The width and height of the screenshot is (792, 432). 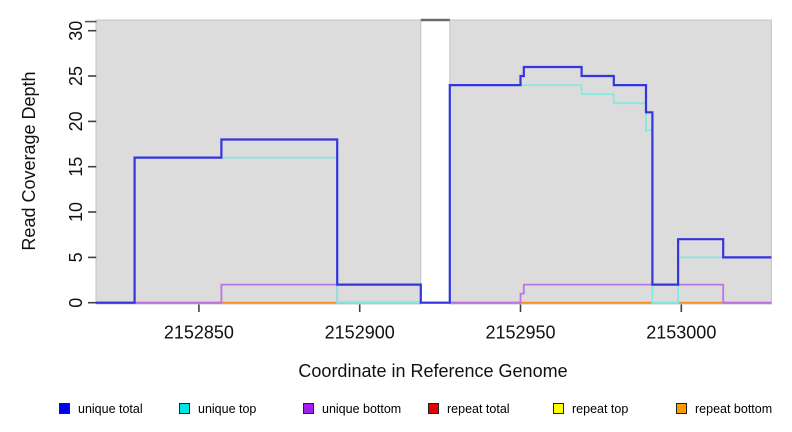 I want to click on legend-label: repeat total, so click(x=478, y=408).